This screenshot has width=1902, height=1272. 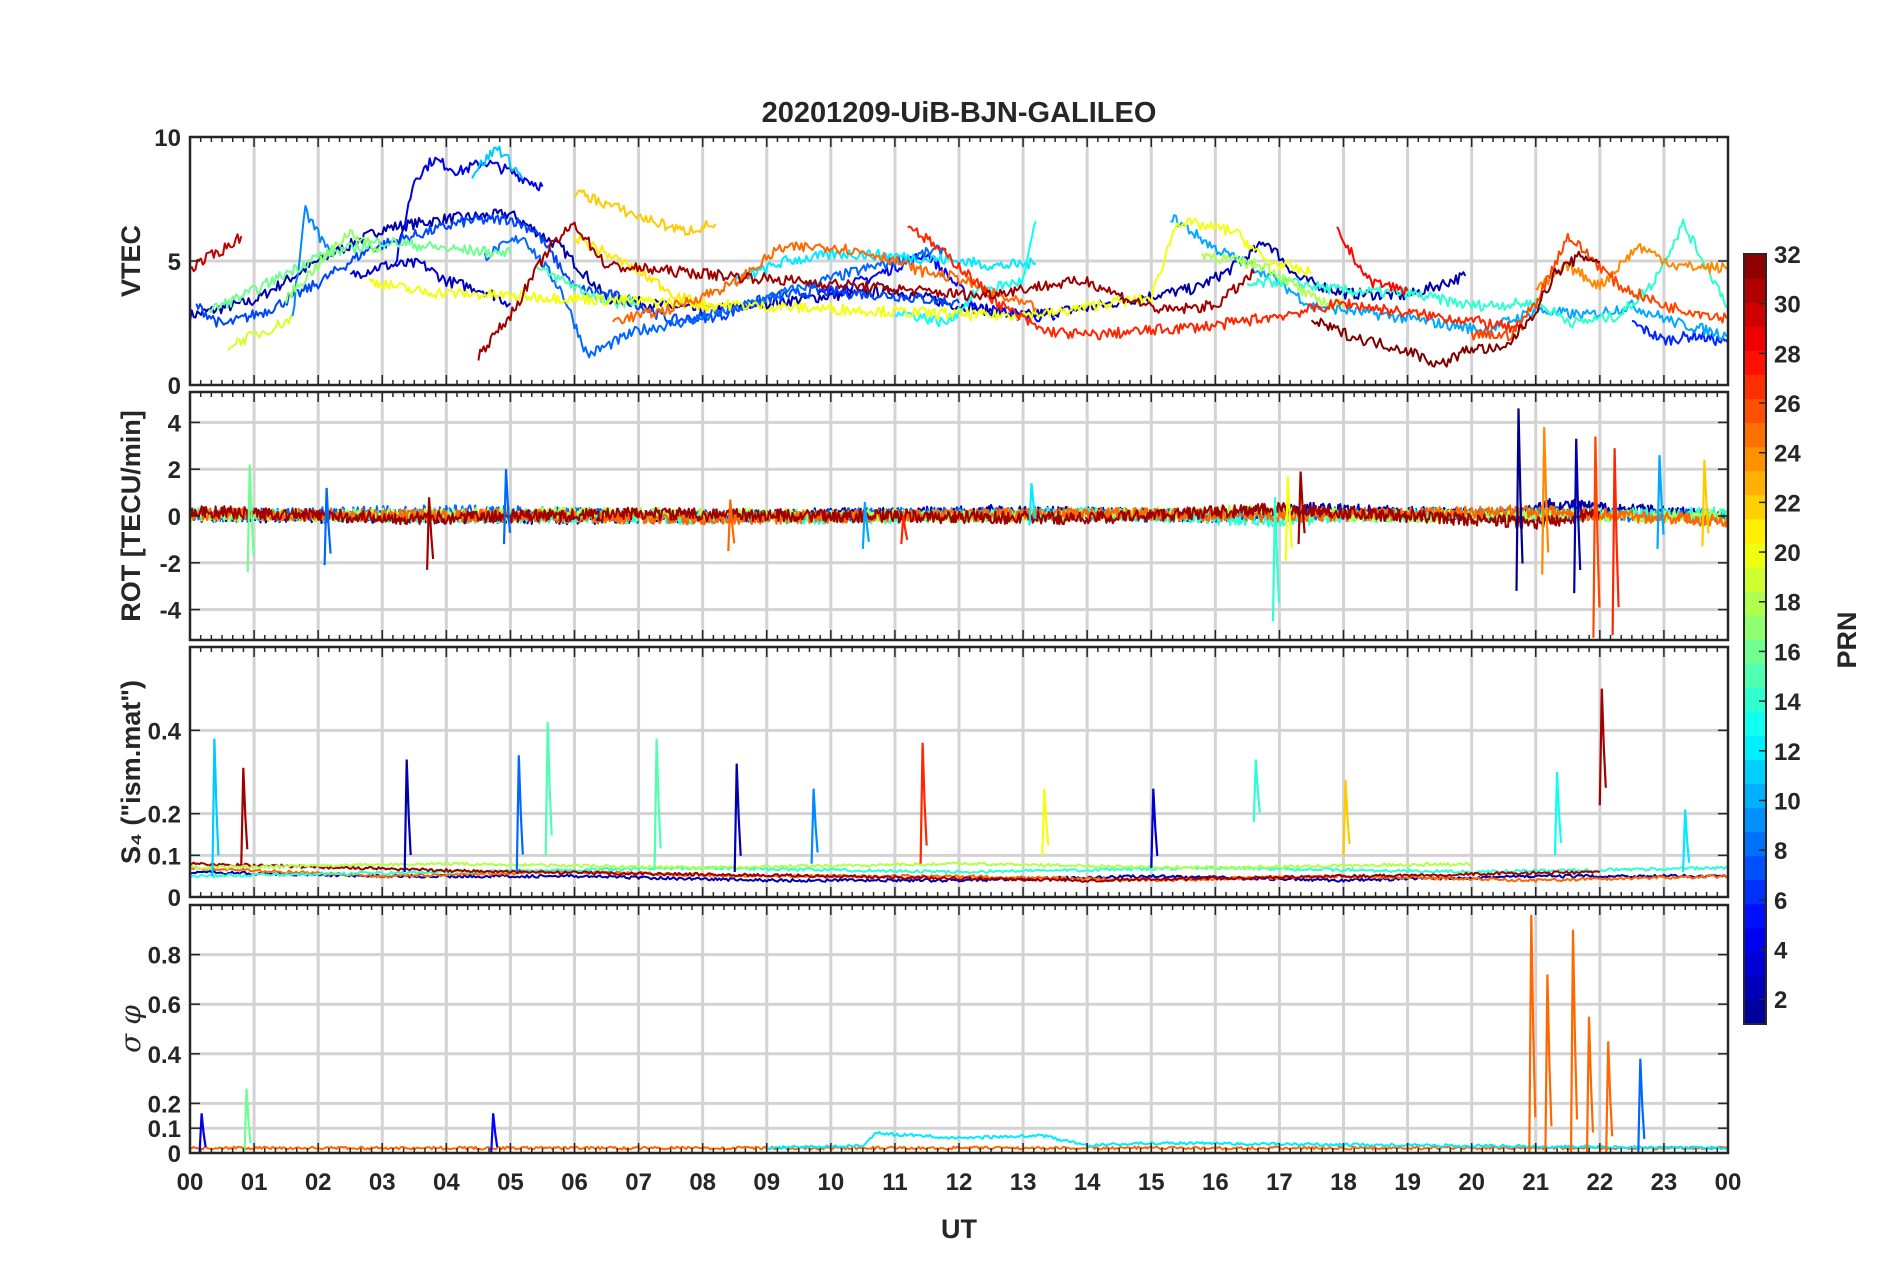 What do you see at coordinates (1787, 702) in the screenshot?
I see `colorbar-tick-label: 14` at bounding box center [1787, 702].